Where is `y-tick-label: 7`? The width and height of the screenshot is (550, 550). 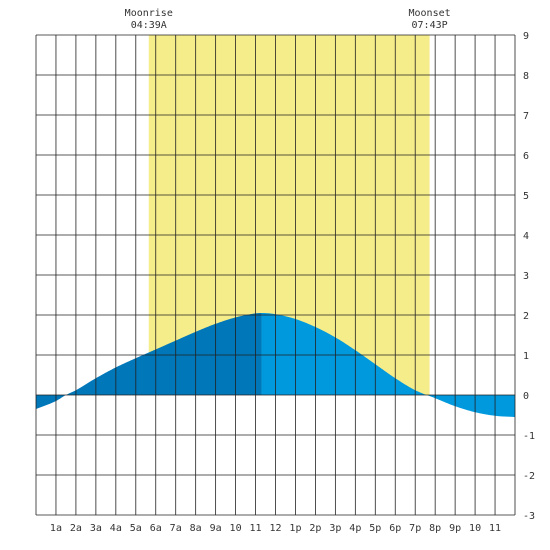
y-tick-label: 7 is located at coordinates (526, 116).